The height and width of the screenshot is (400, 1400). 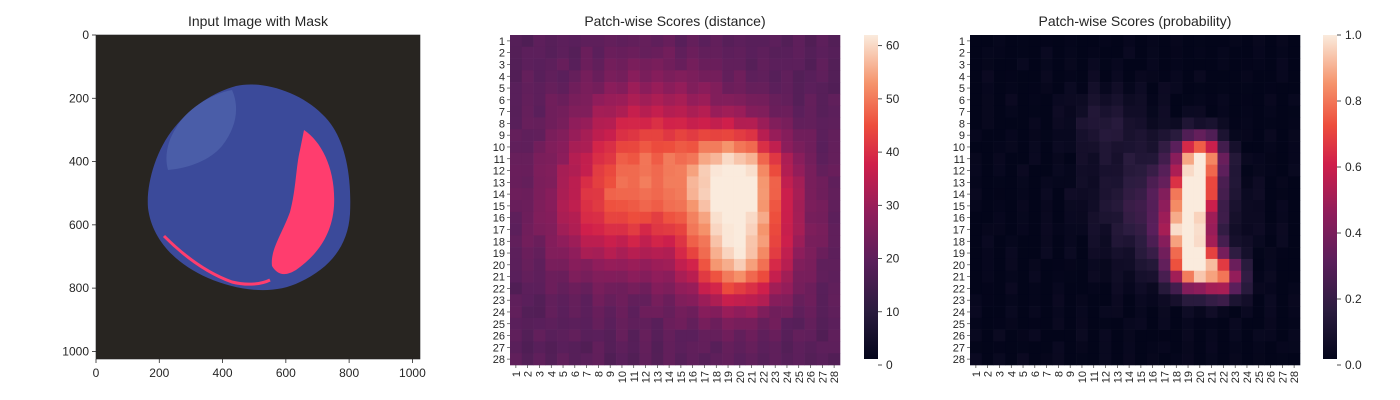 I want to click on probability-row-label: 24, so click(x=959, y=313).